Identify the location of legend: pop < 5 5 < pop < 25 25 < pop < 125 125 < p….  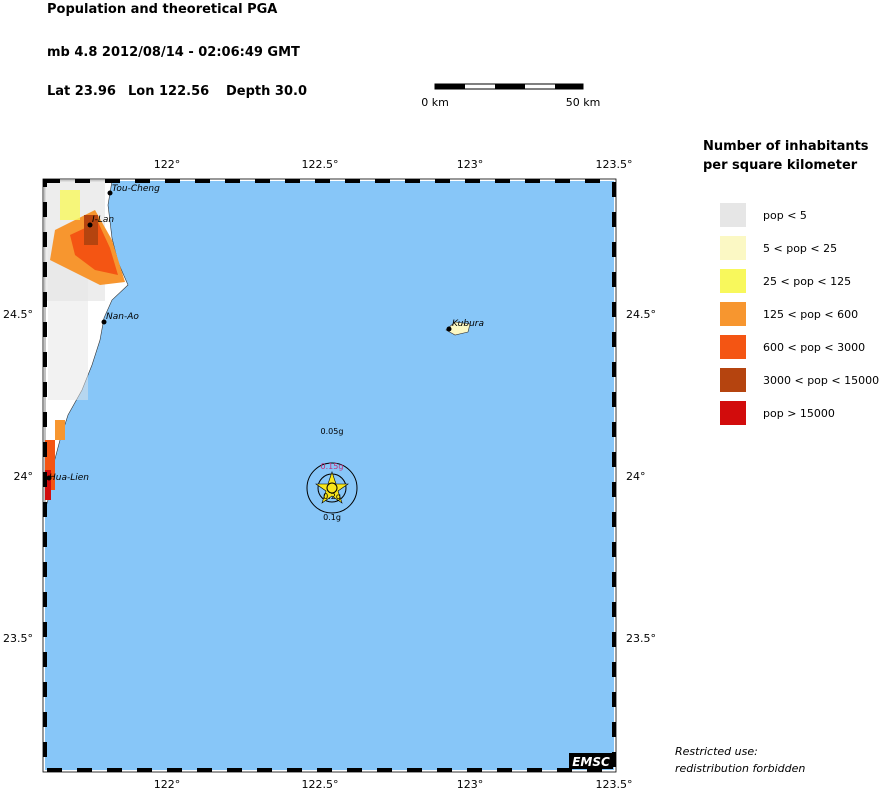
(799, 314).